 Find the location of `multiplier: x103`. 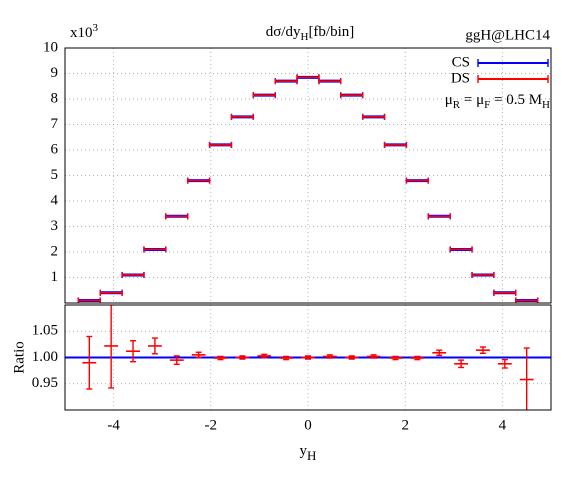

multiplier: x103 is located at coordinates (84, 32).